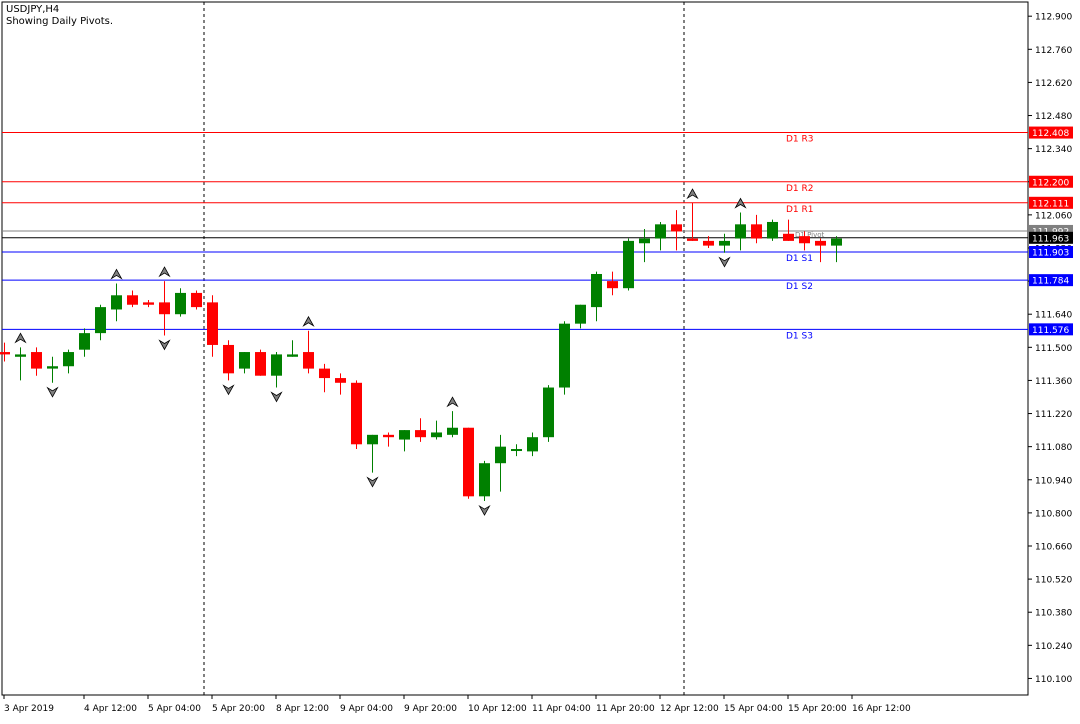 The width and height of the screenshot is (1080, 724). Describe the element at coordinates (174, 709) in the screenshot. I see `x-tick-label-2: 5 Apr 04:00` at that location.